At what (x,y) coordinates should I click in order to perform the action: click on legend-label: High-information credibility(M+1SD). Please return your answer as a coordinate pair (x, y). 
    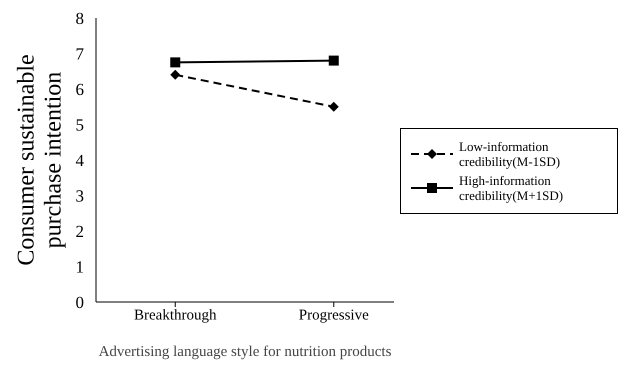
    Looking at the image, I should click on (511, 188).